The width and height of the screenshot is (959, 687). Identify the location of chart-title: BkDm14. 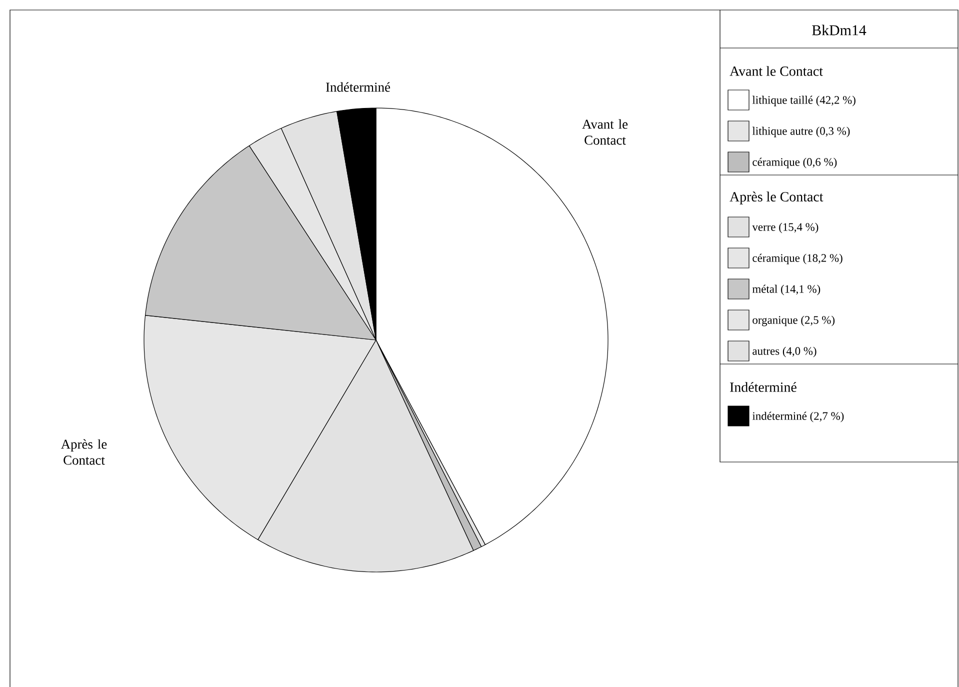
(839, 30).